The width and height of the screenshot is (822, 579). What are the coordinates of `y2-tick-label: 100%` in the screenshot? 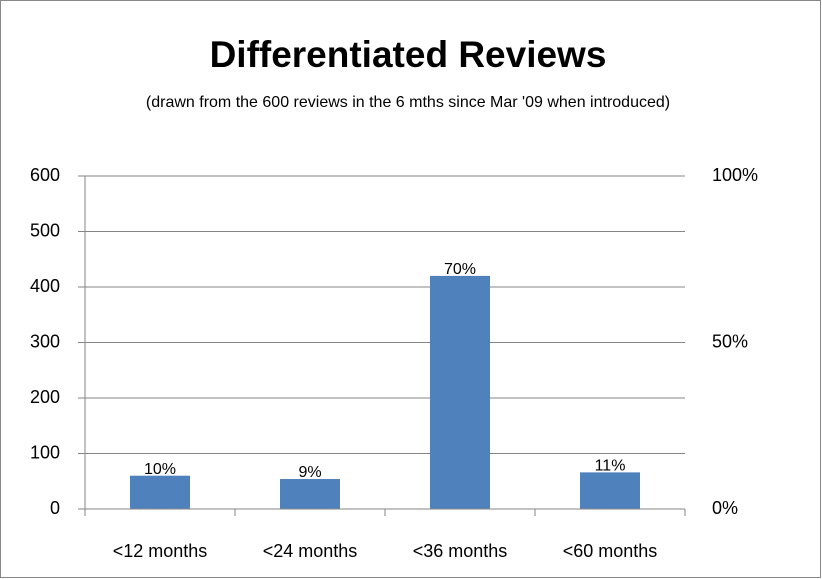 It's located at (735, 175).